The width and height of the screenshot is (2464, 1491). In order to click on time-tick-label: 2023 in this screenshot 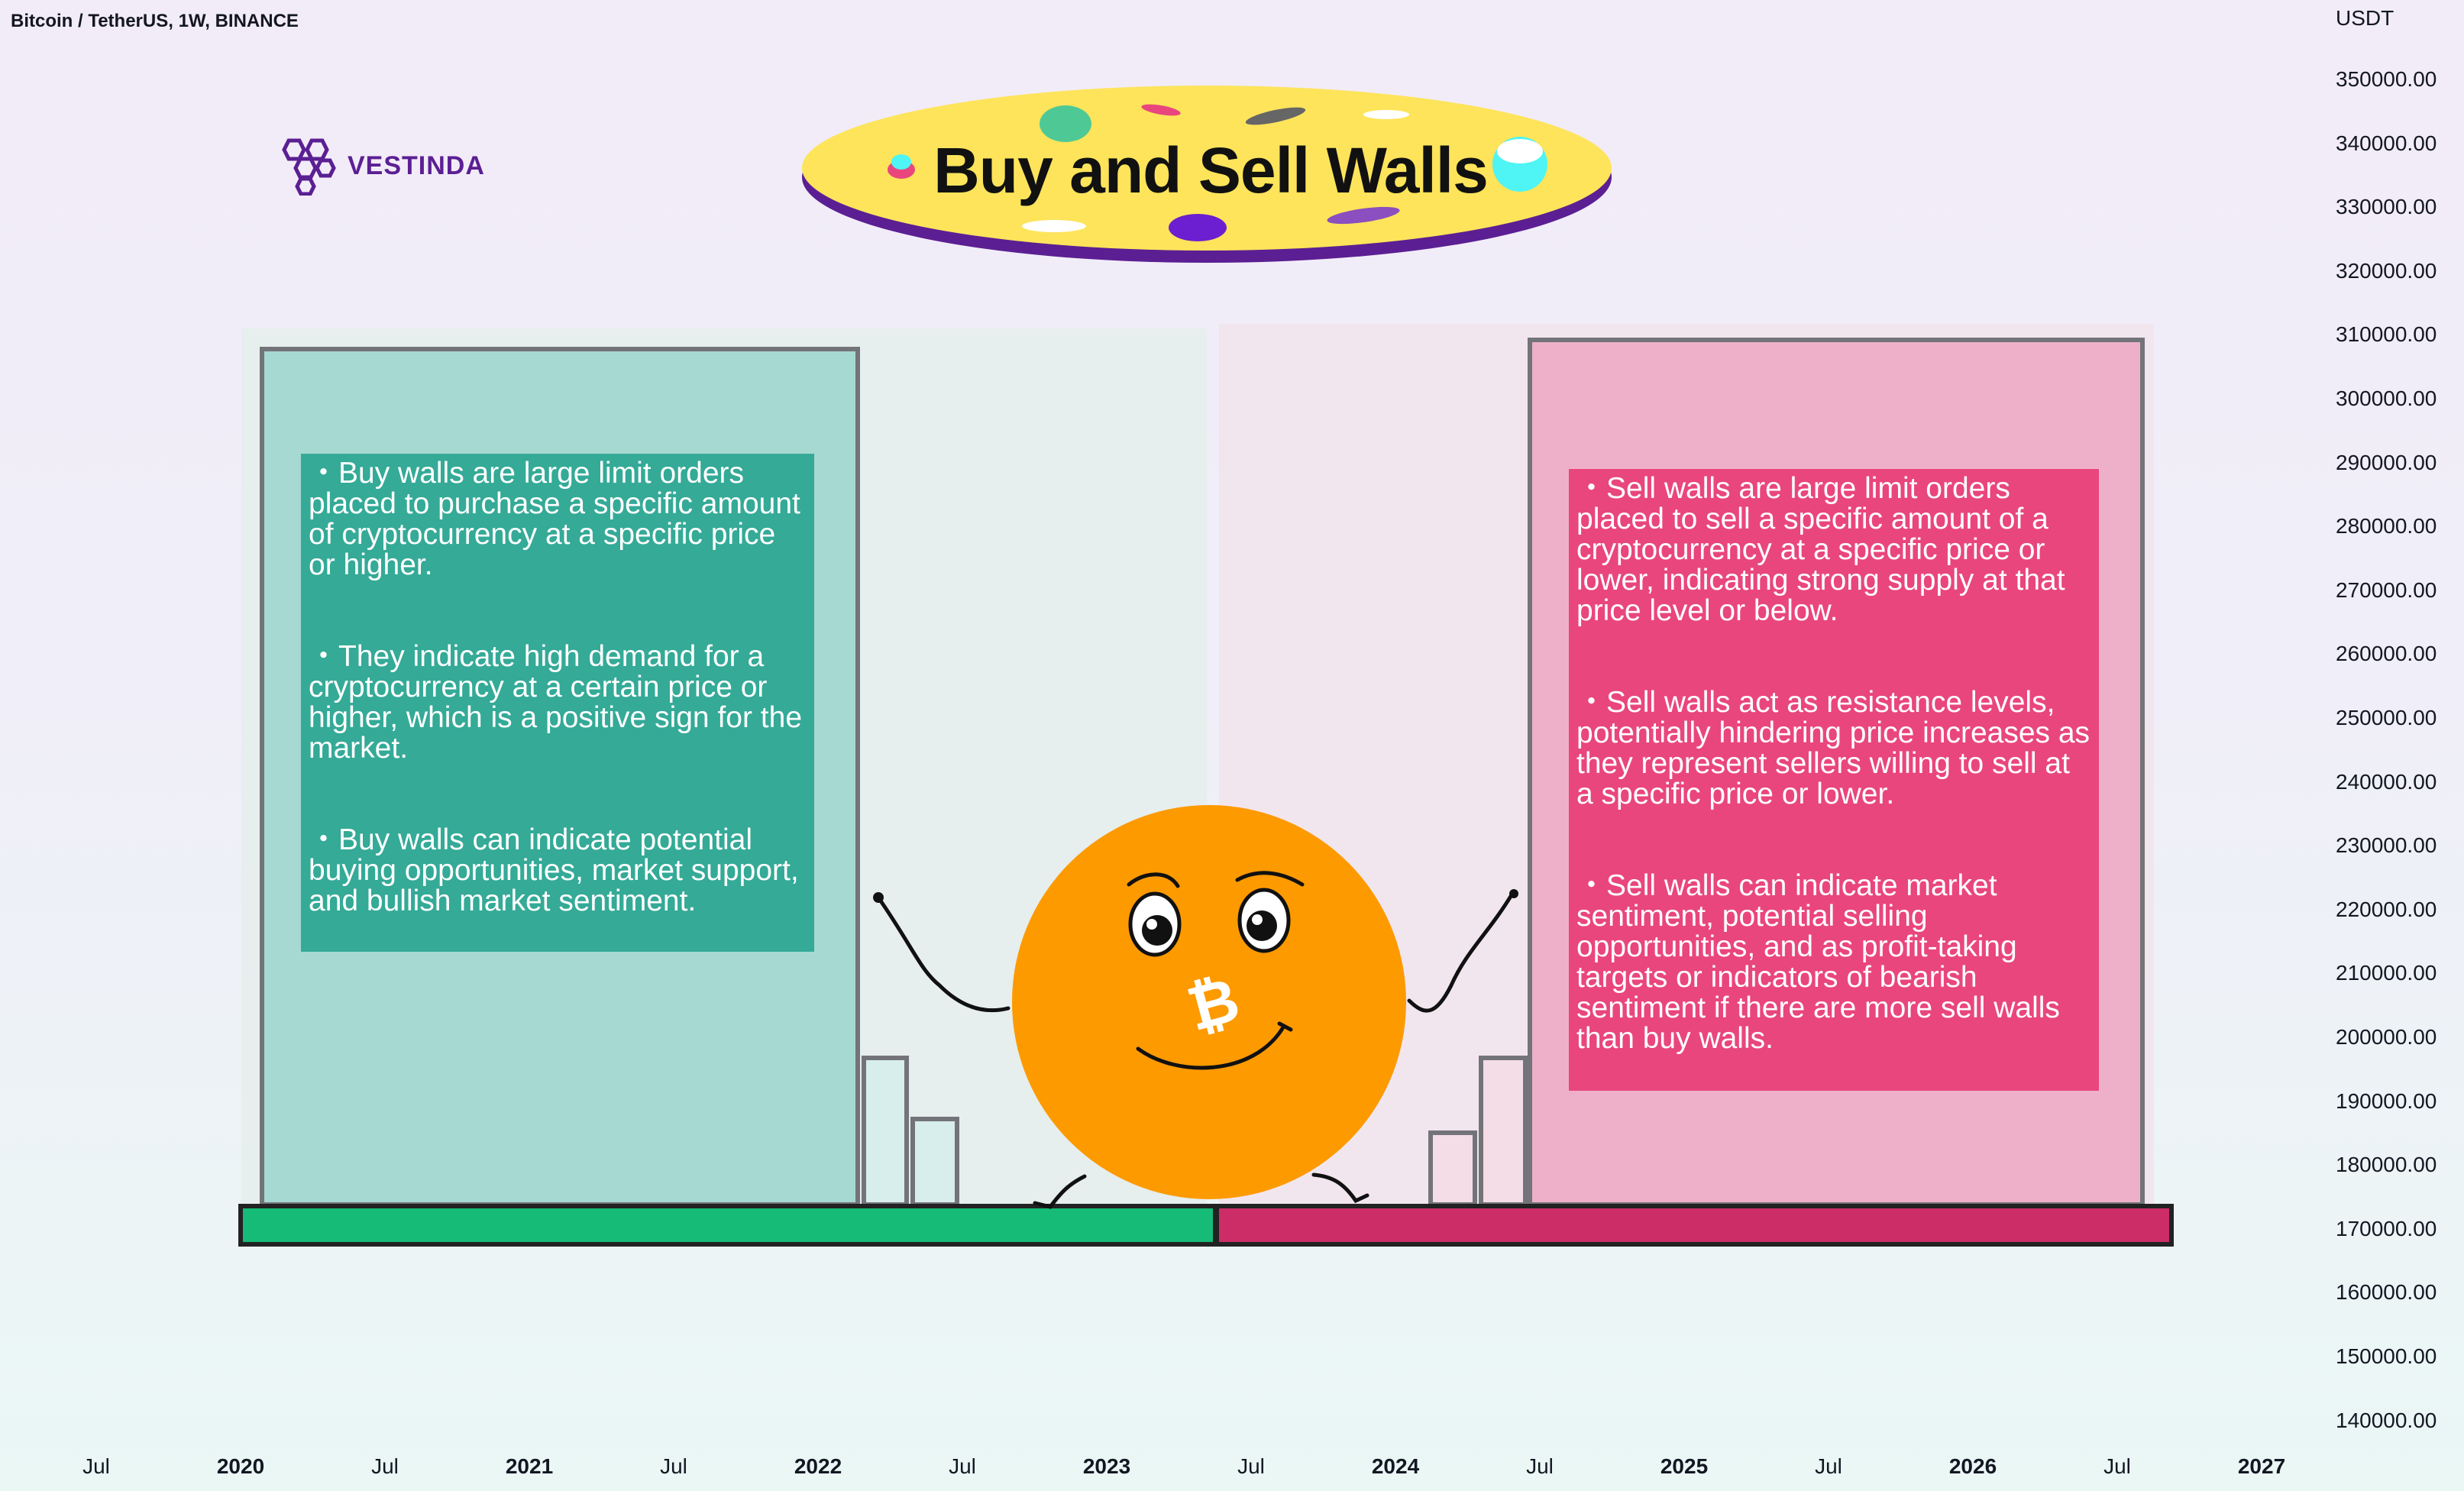, I will do `click(1106, 1466)`.